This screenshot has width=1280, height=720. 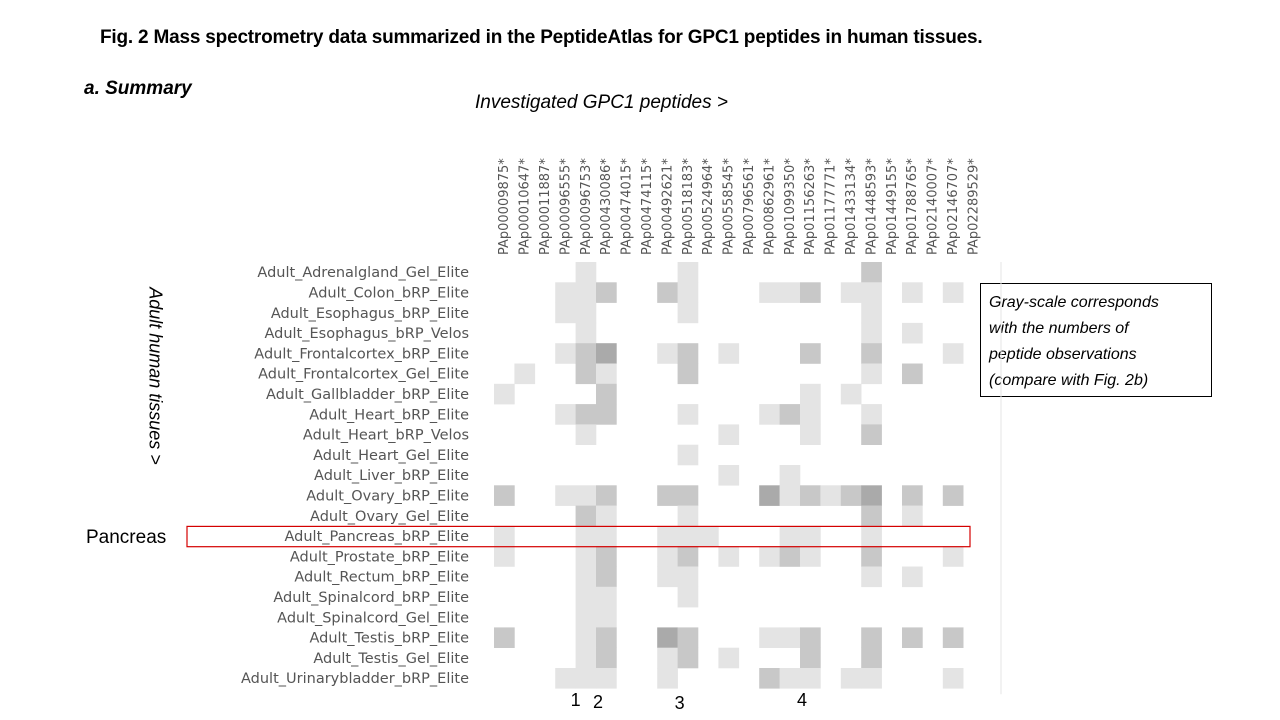 I want to click on peptide-marker: 2, so click(x=598, y=702).